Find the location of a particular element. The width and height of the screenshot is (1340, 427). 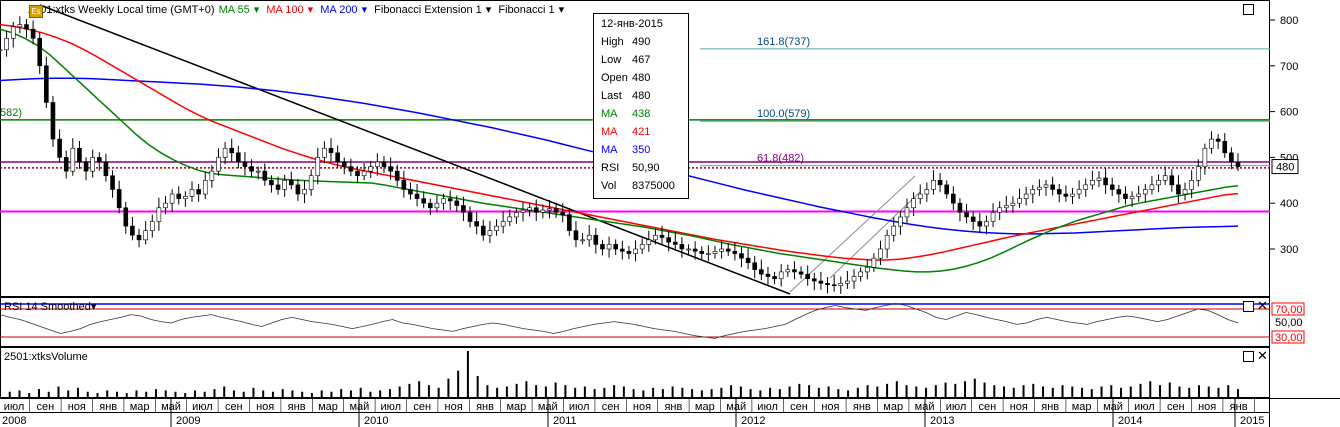

instrument-label: 2501:xtks Weekly Local time (GMT+0) is located at coordinates (121, 10).